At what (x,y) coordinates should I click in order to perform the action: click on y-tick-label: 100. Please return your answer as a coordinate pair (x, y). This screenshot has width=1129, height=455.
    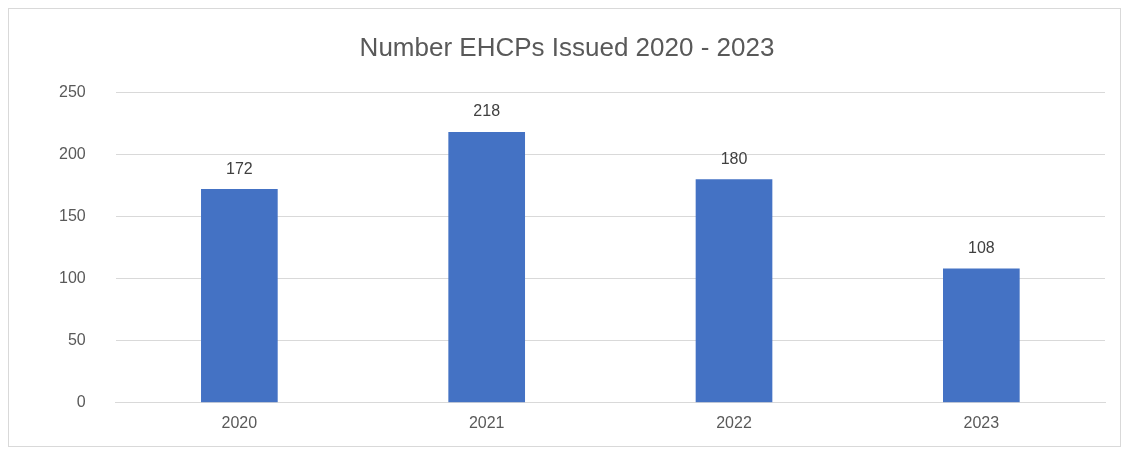
    Looking at the image, I should click on (72, 277).